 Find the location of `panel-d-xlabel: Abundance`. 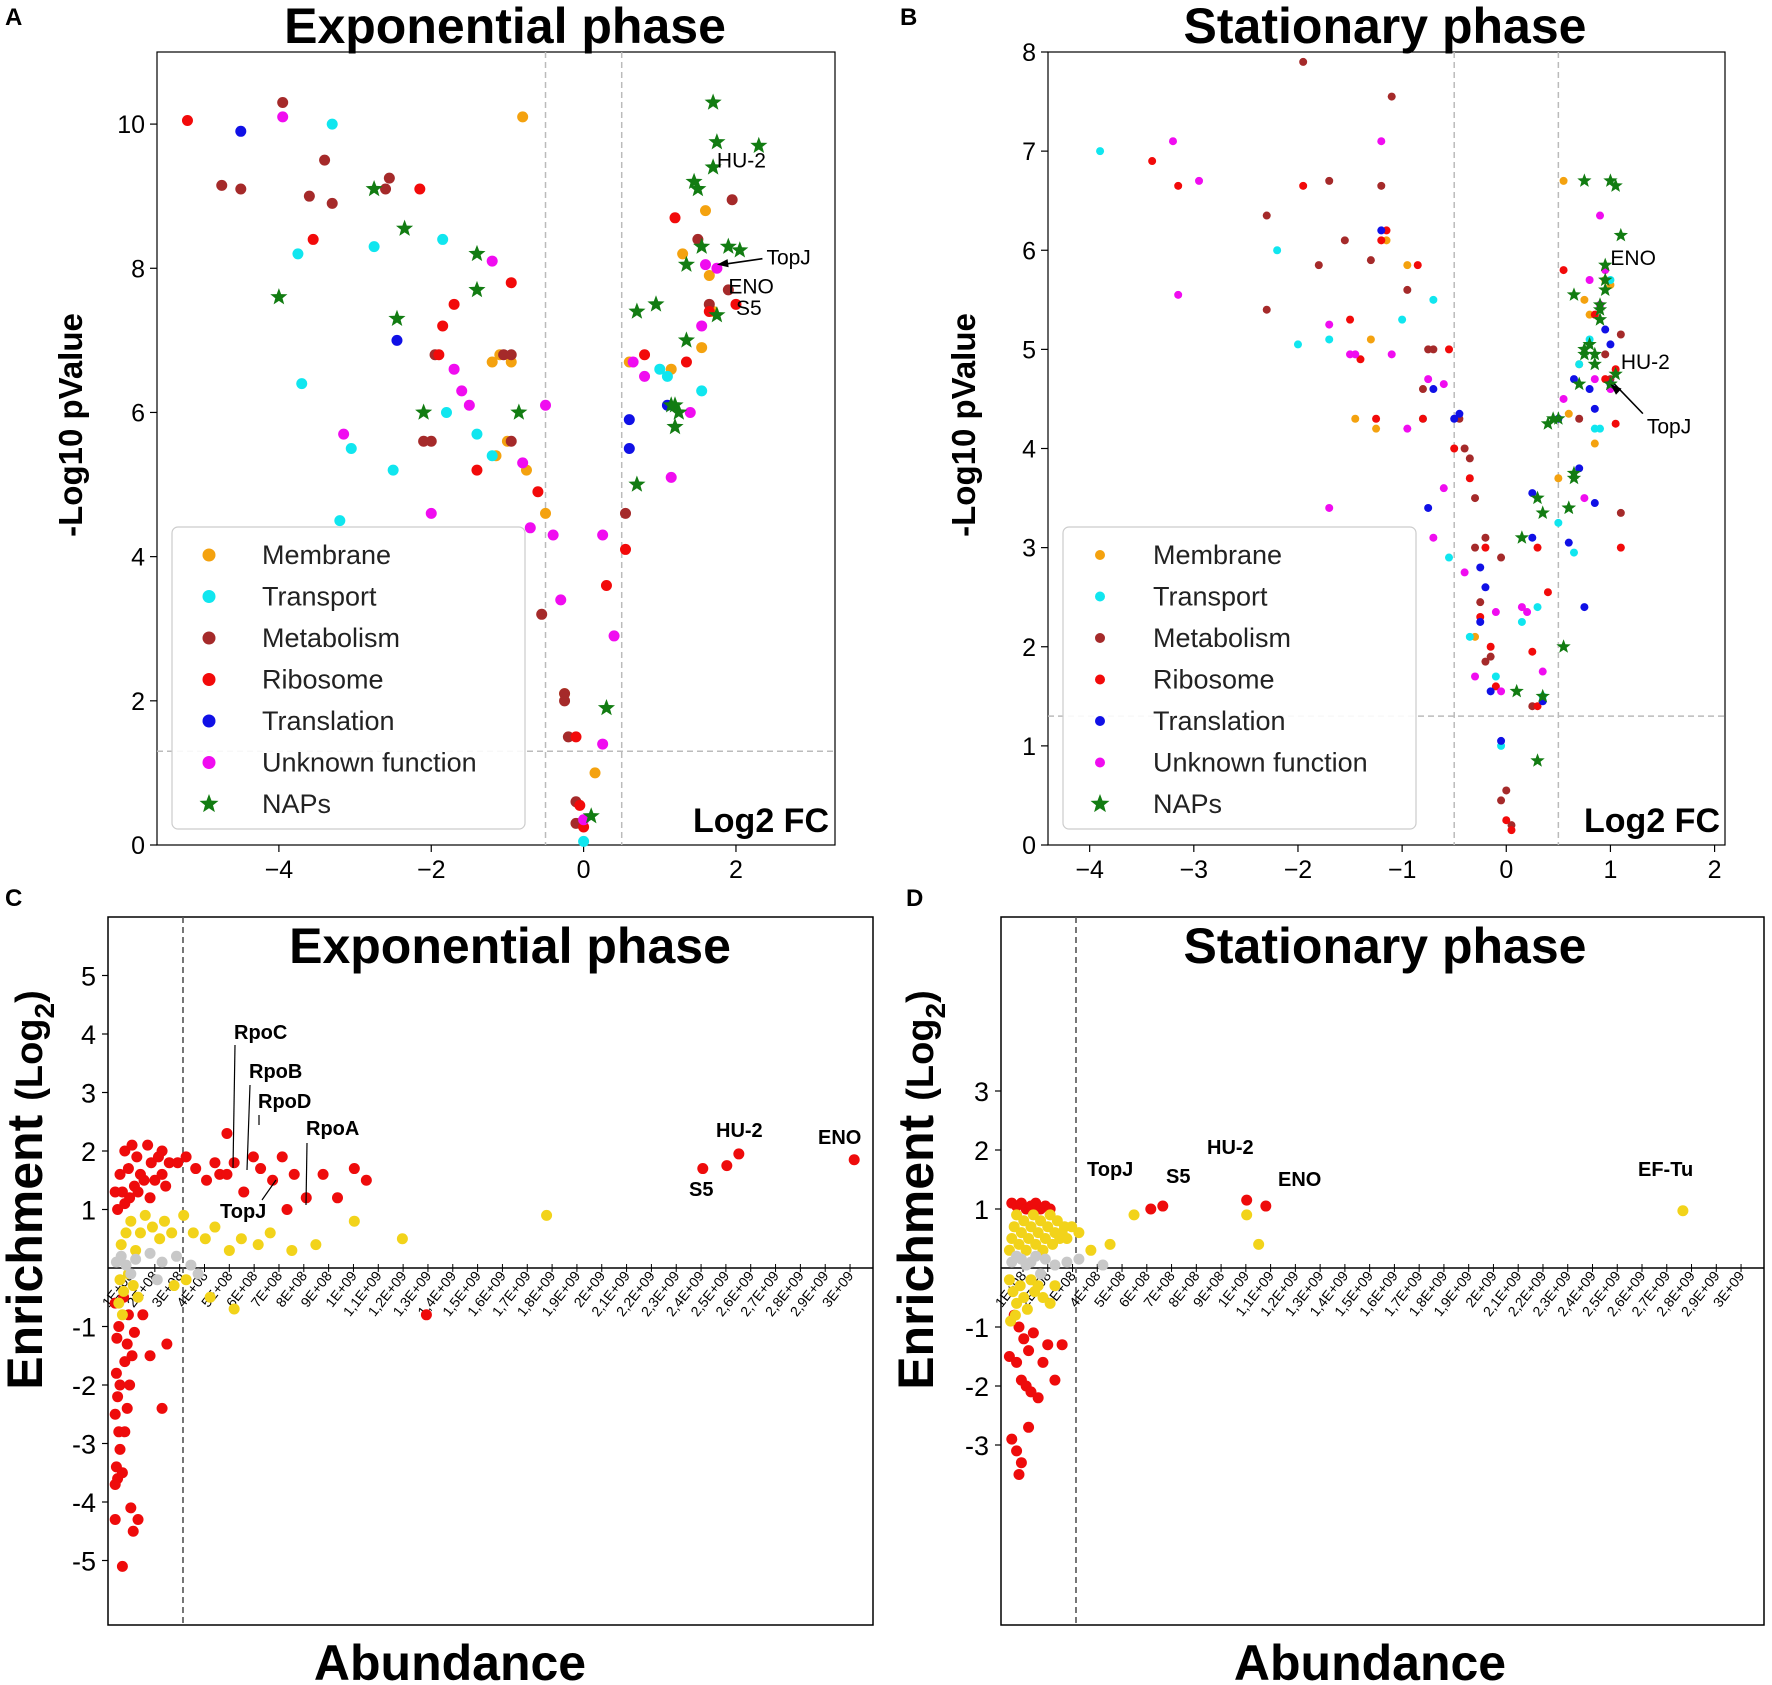

panel-d-xlabel: Abundance is located at coordinates (1370, 1660).